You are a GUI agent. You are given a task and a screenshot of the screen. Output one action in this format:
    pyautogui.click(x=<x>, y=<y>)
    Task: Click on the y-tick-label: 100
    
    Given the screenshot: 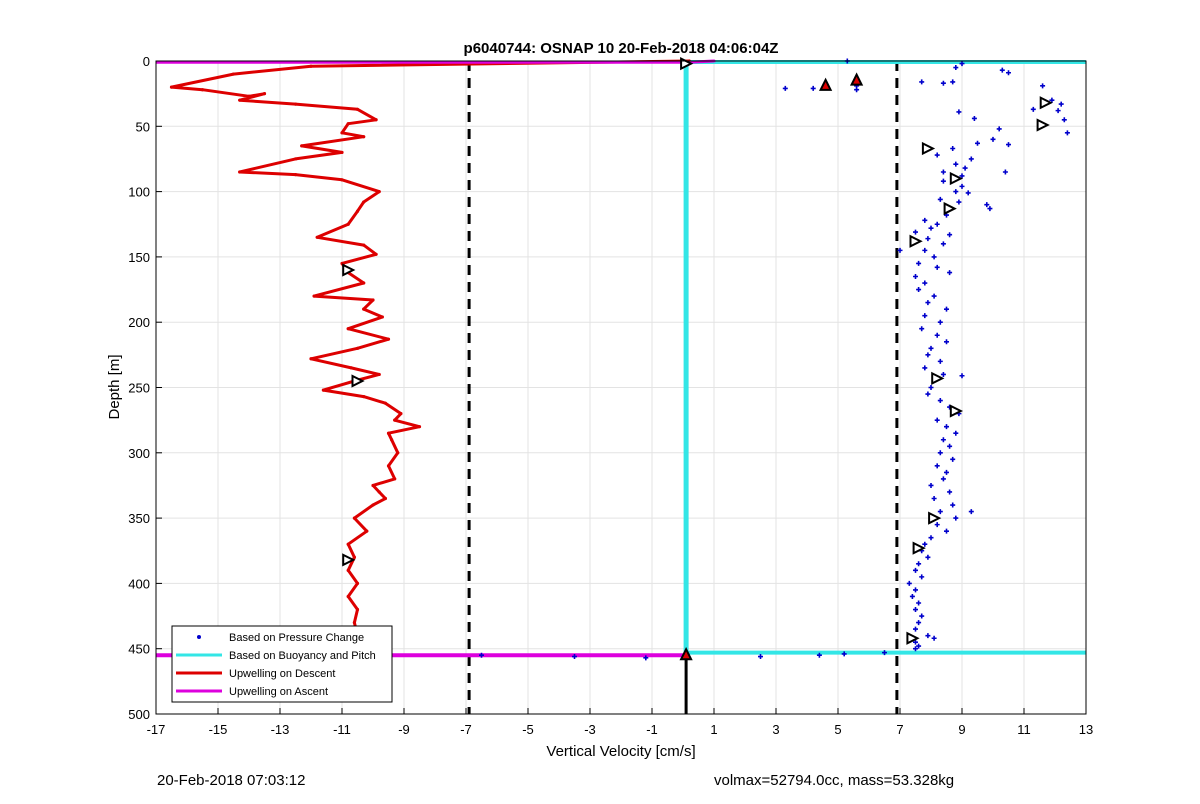 What is the action you would take?
    pyautogui.click(x=139, y=192)
    